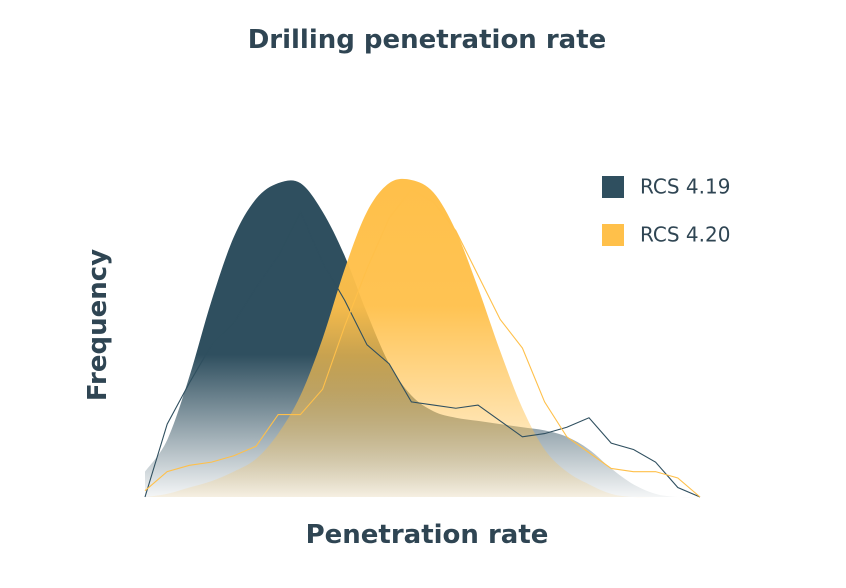 The width and height of the screenshot is (846, 588). Describe the element at coordinates (98, 325) in the screenshot. I see `y-axis-label: Frequency` at that location.